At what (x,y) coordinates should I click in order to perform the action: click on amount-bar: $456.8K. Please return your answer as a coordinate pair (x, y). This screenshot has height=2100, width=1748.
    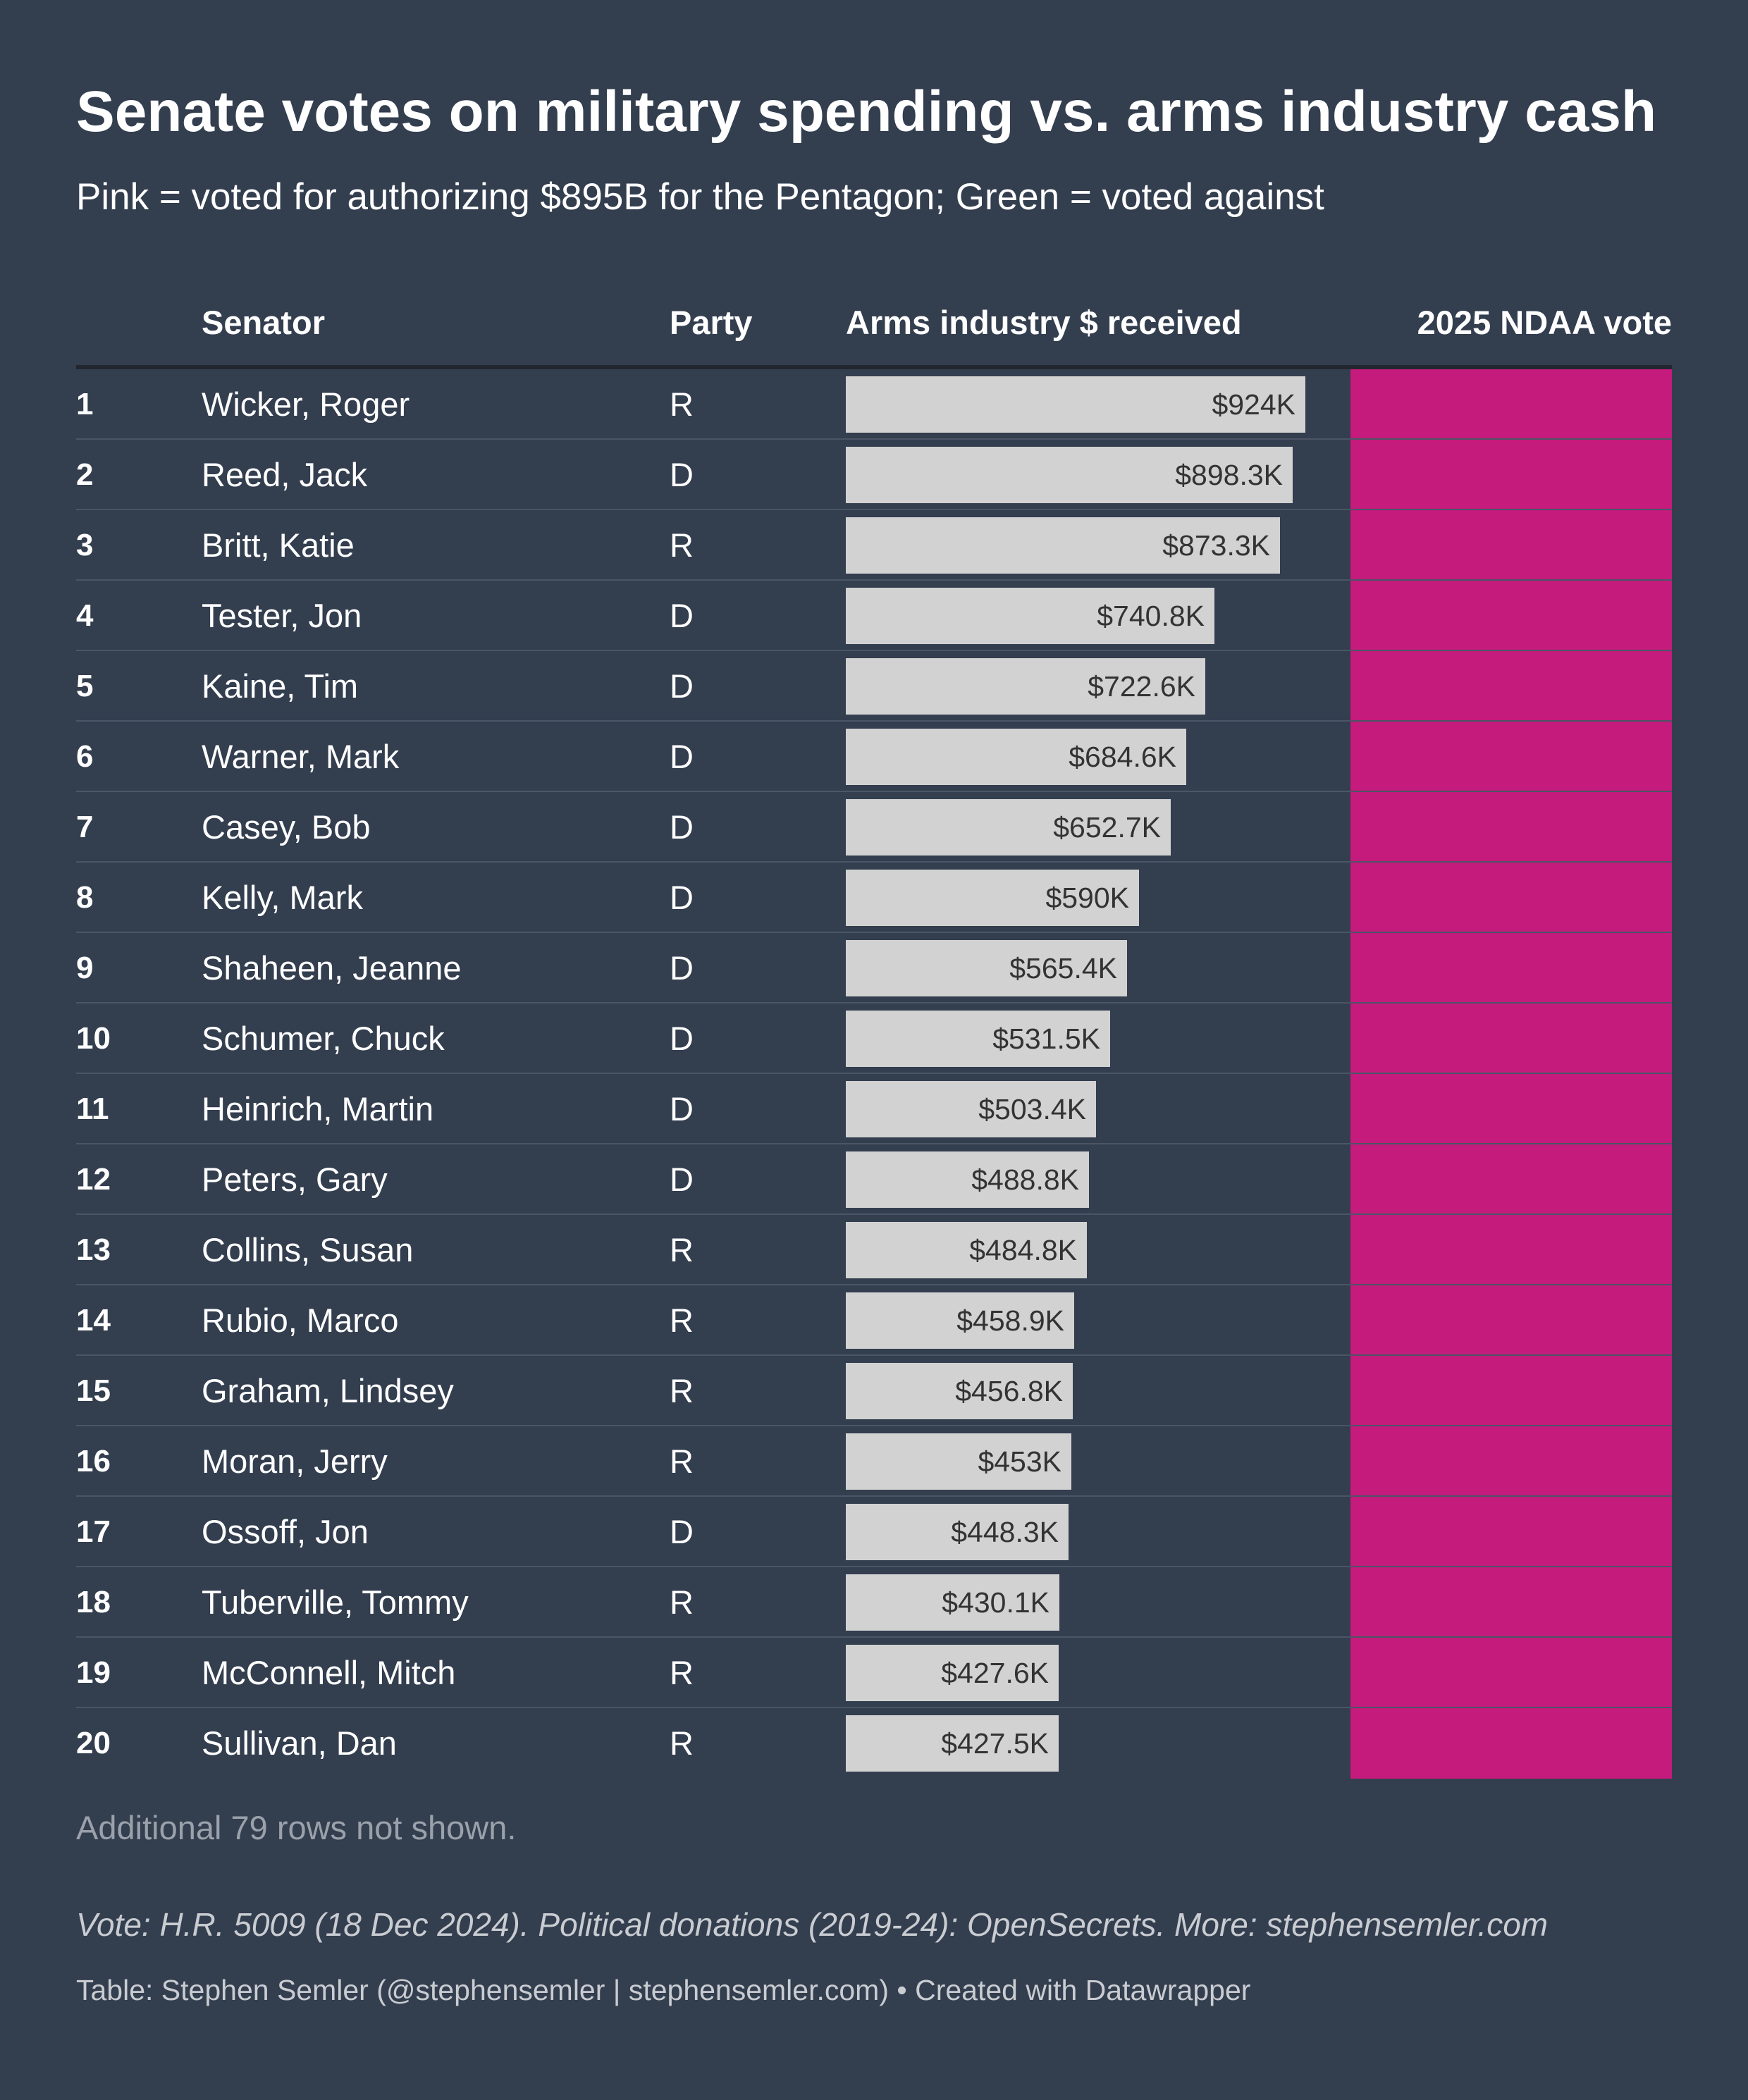
    Looking at the image, I should click on (959, 1391).